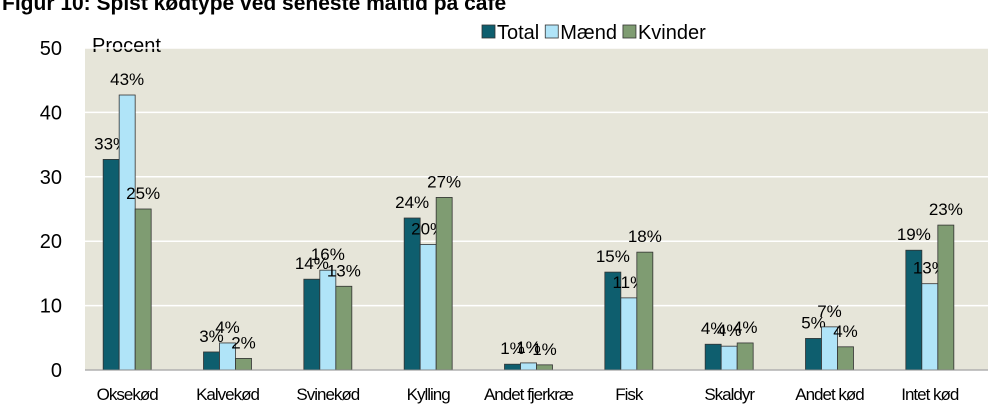 This screenshot has width=998, height=408. Describe the element at coordinates (946, 209) in the screenshot. I see `value-label: 23%` at that location.